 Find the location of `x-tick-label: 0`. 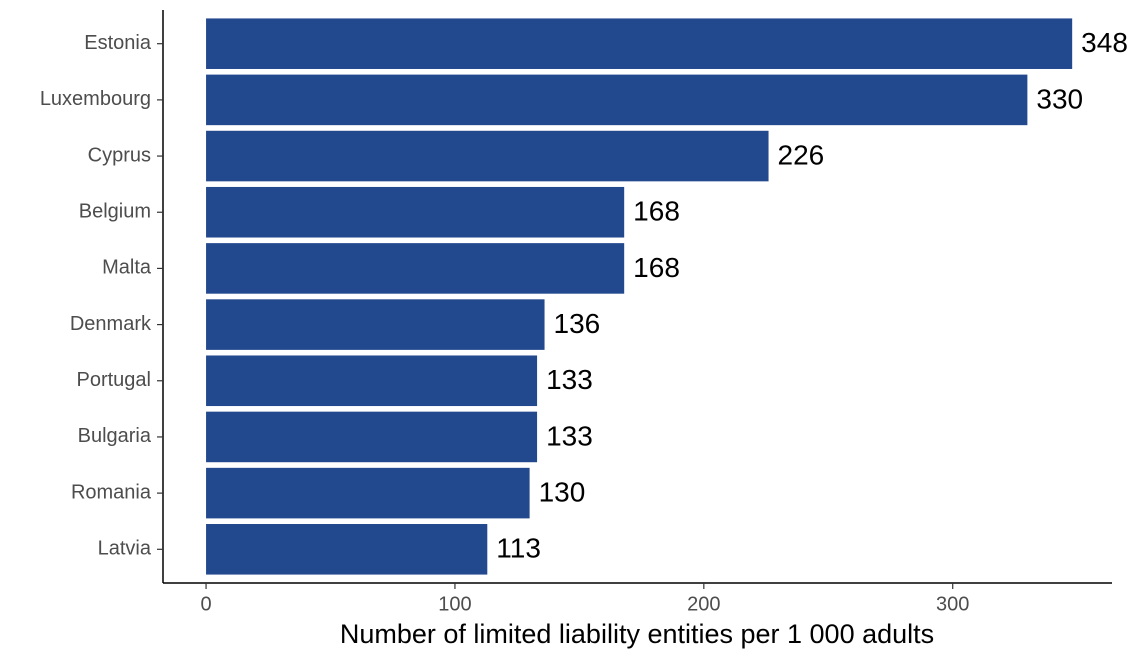

x-tick-label: 0 is located at coordinates (205, 604).